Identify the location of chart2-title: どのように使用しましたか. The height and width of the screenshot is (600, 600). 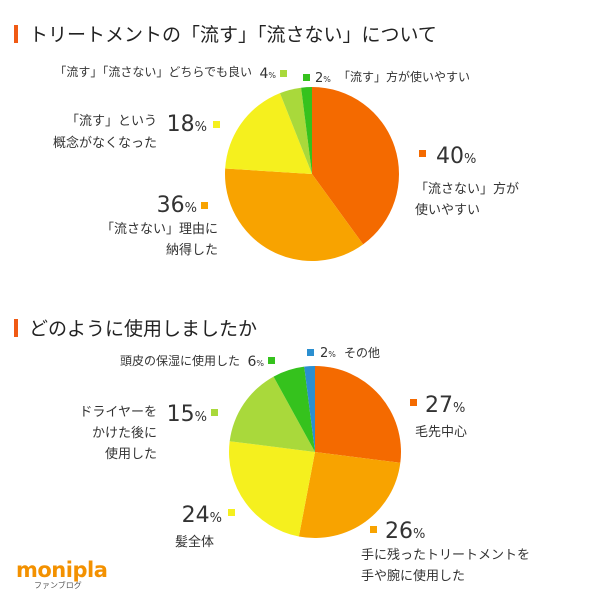
(135, 327).